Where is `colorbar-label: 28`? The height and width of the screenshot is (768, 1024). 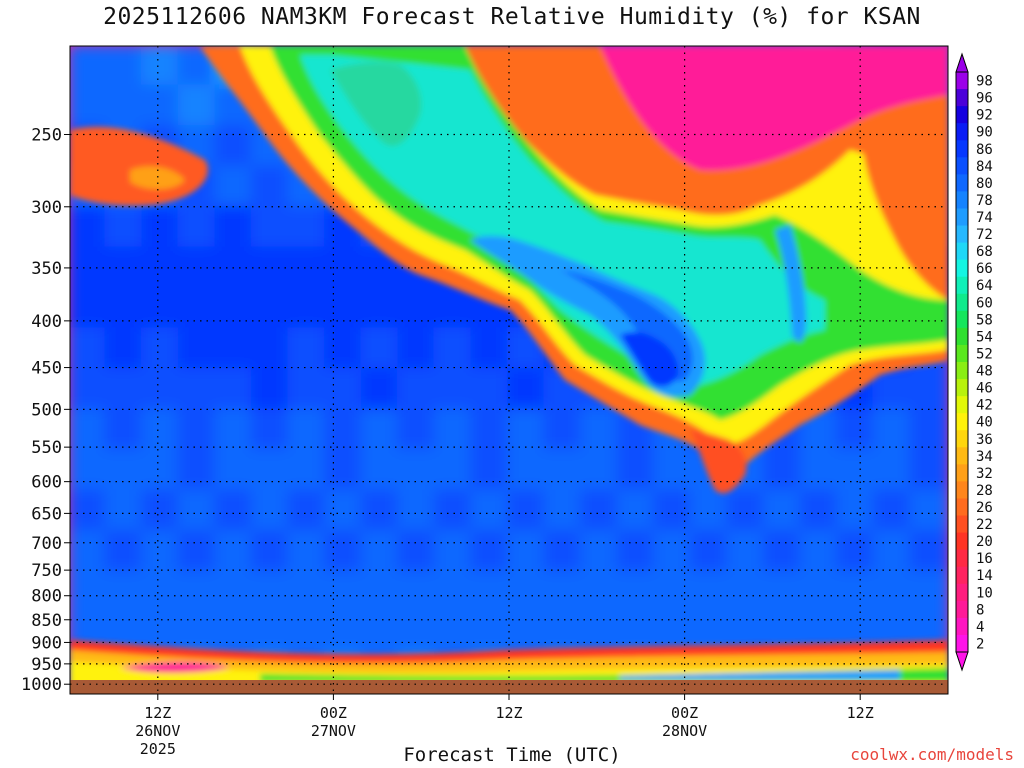 colorbar-label: 28 is located at coordinates (984, 491).